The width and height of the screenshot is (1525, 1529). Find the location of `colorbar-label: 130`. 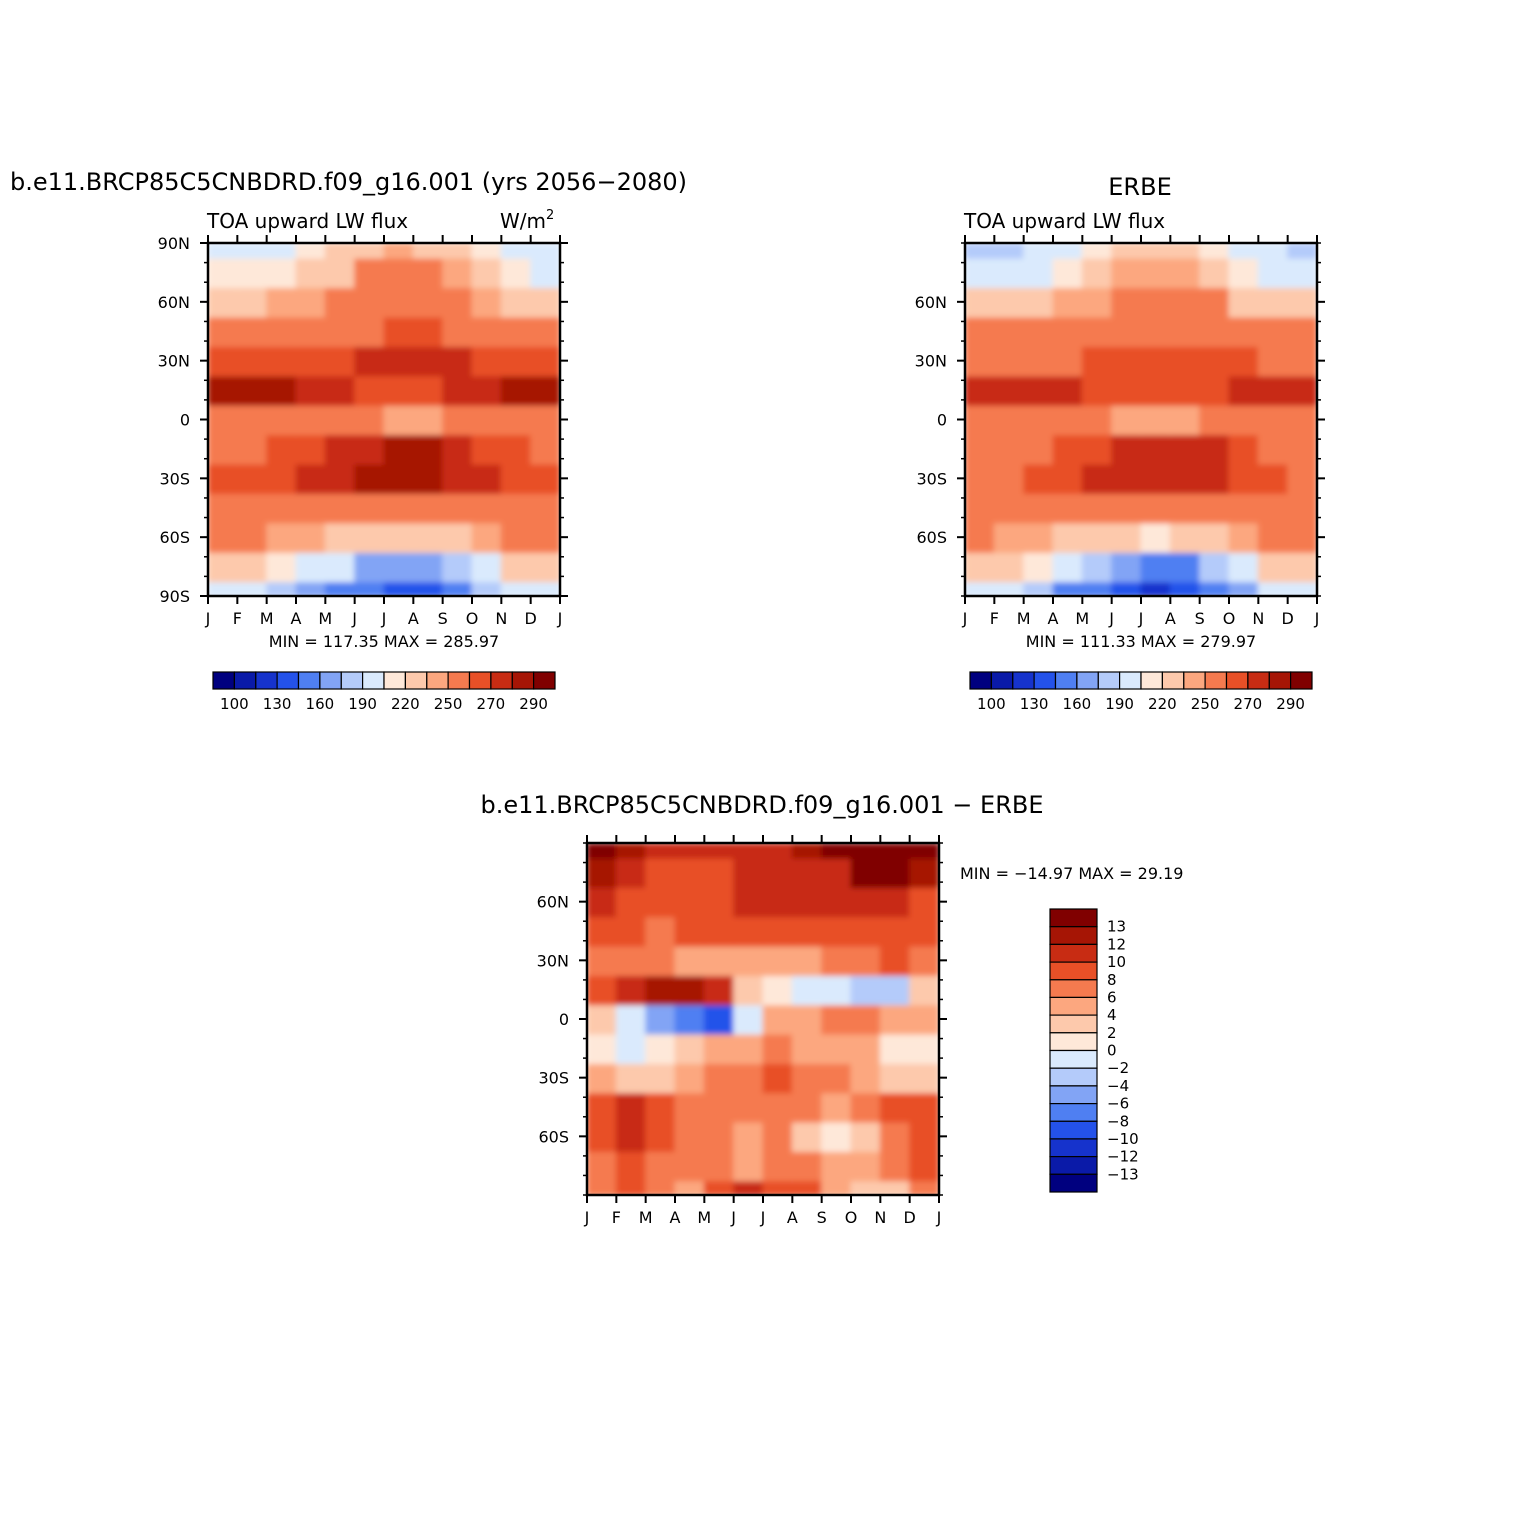

colorbar-label: 130 is located at coordinates (1034, 704).